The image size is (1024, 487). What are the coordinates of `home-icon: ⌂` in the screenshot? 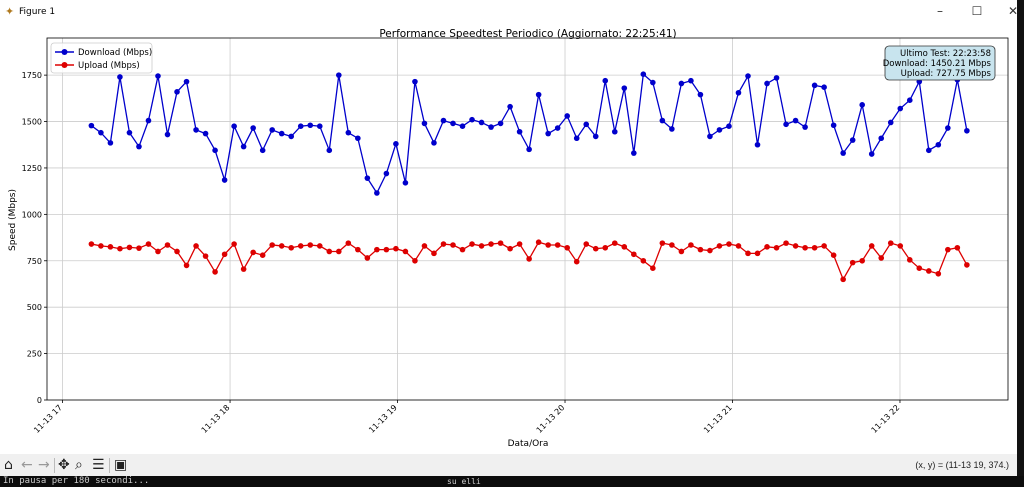 It's located at (8, 465).